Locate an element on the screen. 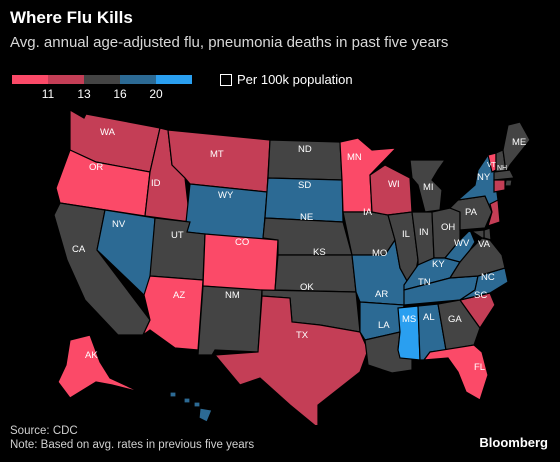 This screenshot has height=462, width=560. state-CT is located at coordinates (499, 186).